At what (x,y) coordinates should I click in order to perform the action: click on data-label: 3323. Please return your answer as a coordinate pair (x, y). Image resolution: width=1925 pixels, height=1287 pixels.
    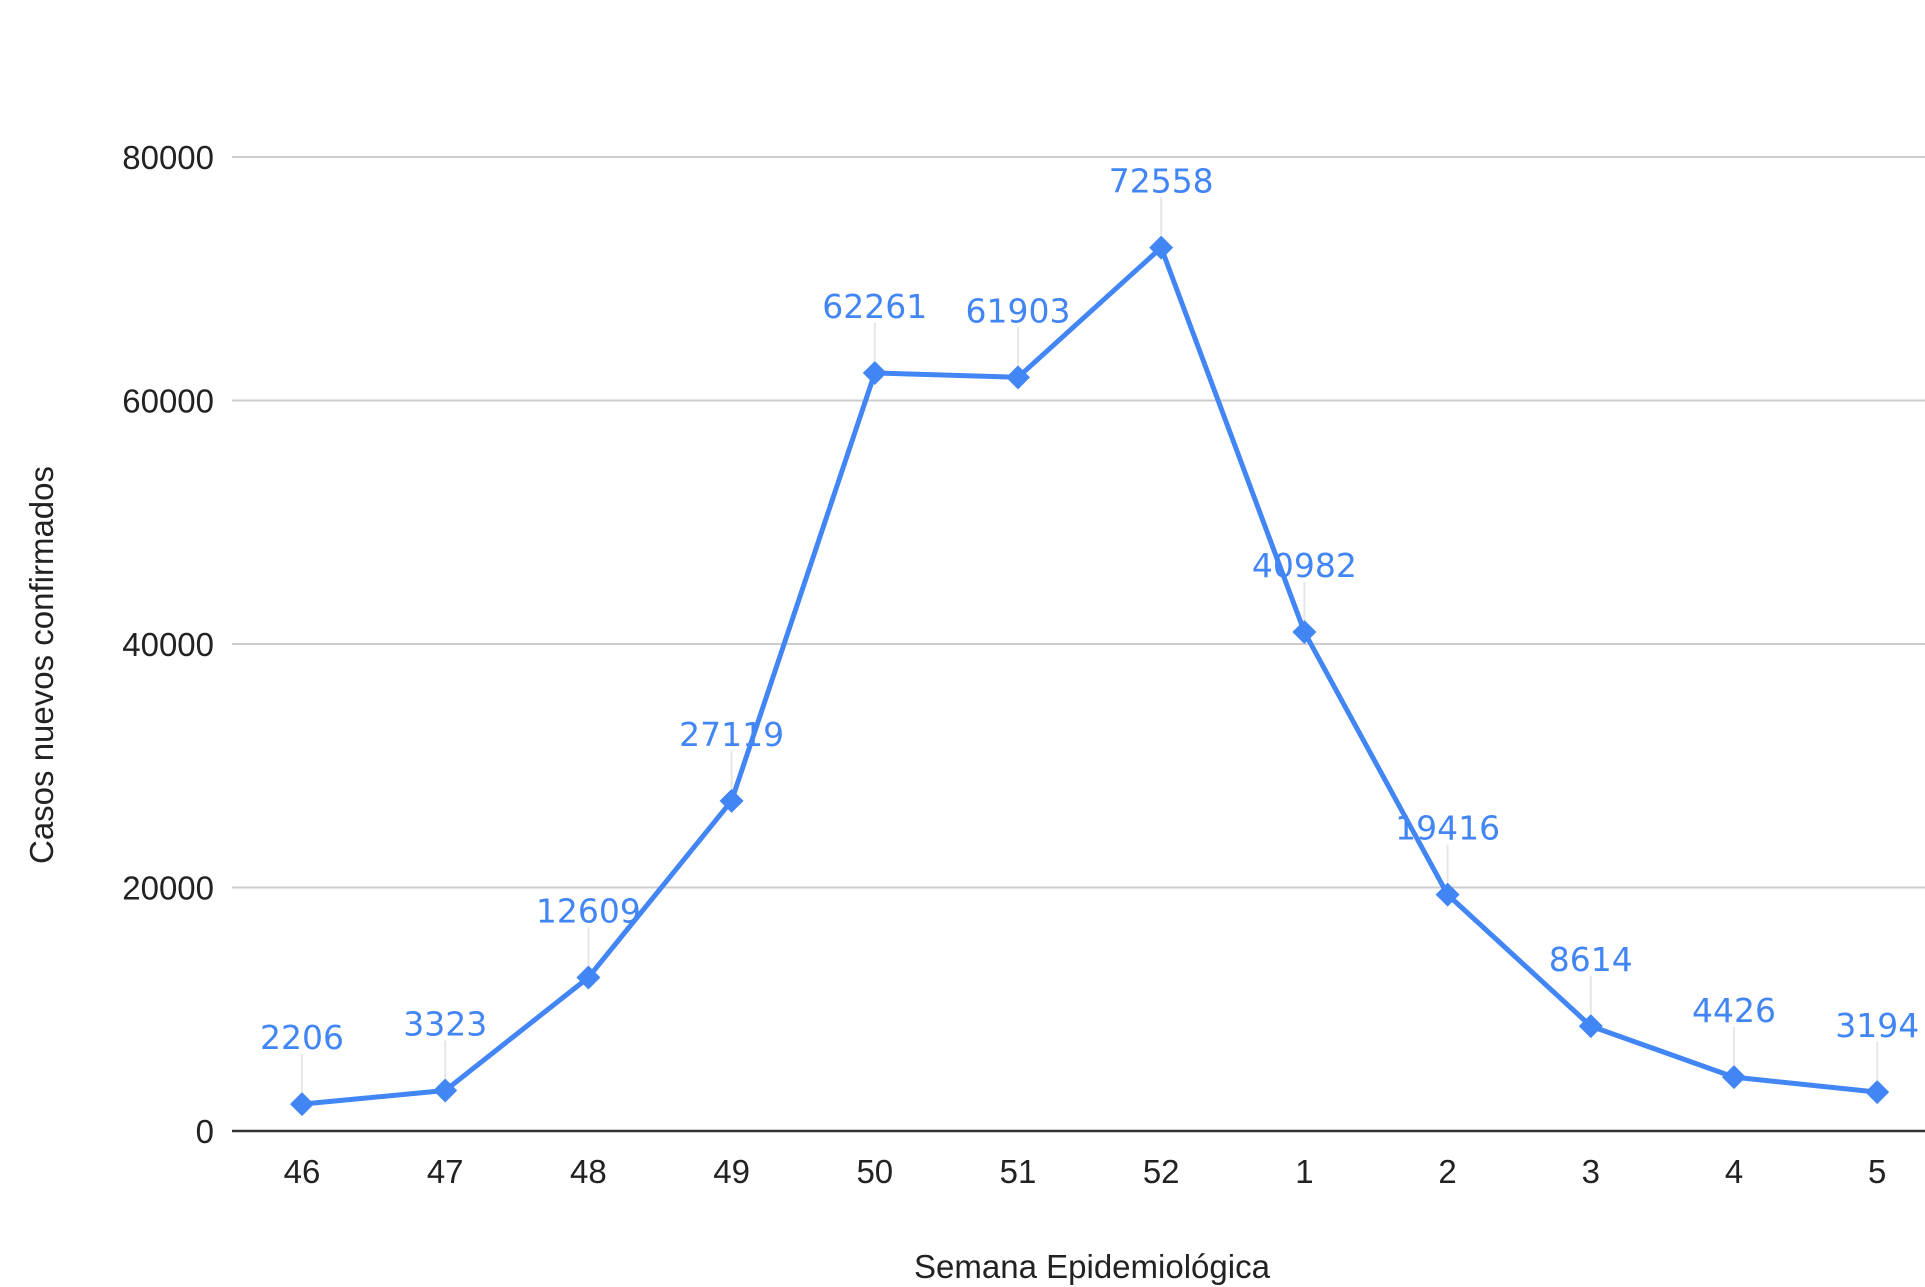
    Looking at the image, I should click on (445, 1024).